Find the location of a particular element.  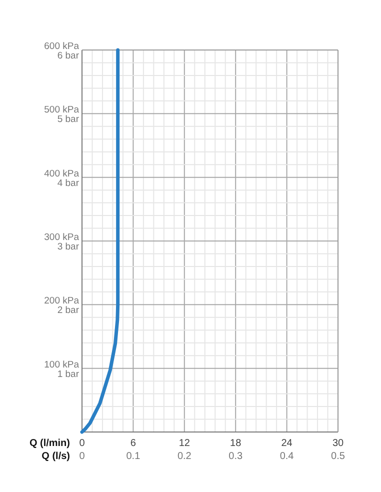

y-tick-label: 300 kPa is located at coordinates (62, 237).